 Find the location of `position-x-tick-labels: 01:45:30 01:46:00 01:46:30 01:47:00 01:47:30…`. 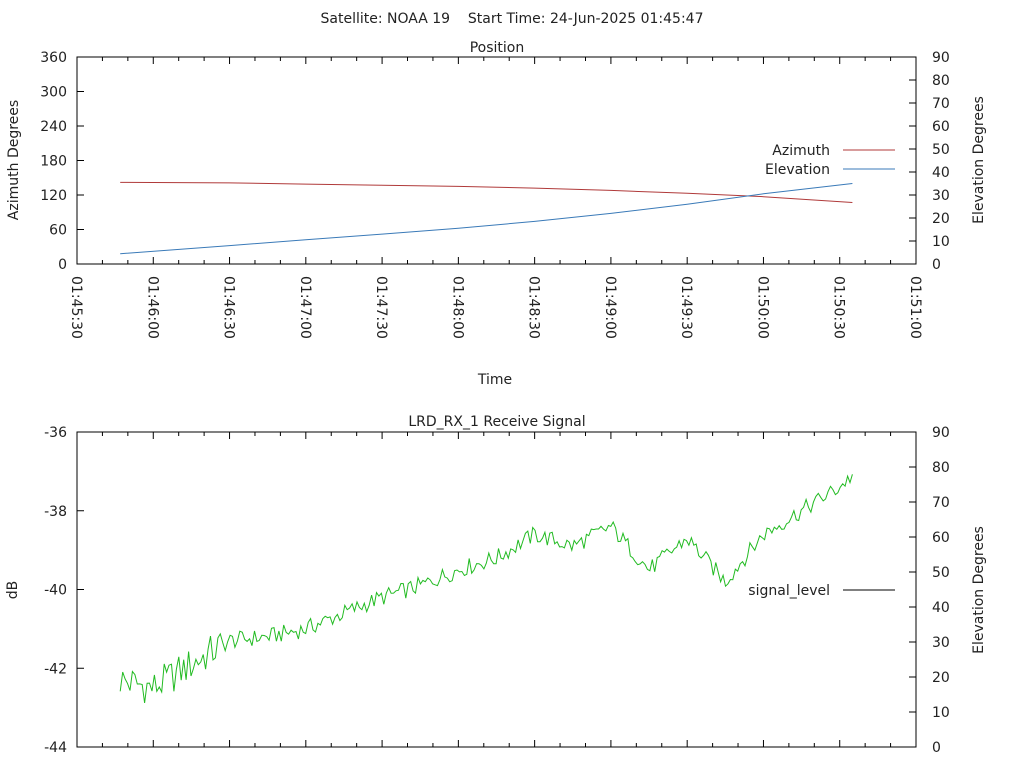

position-x-tick-labels: 01:45:30 01:46:00 01:46:30 01:47:00 01:47:30… is located at coordinates (495, 307).